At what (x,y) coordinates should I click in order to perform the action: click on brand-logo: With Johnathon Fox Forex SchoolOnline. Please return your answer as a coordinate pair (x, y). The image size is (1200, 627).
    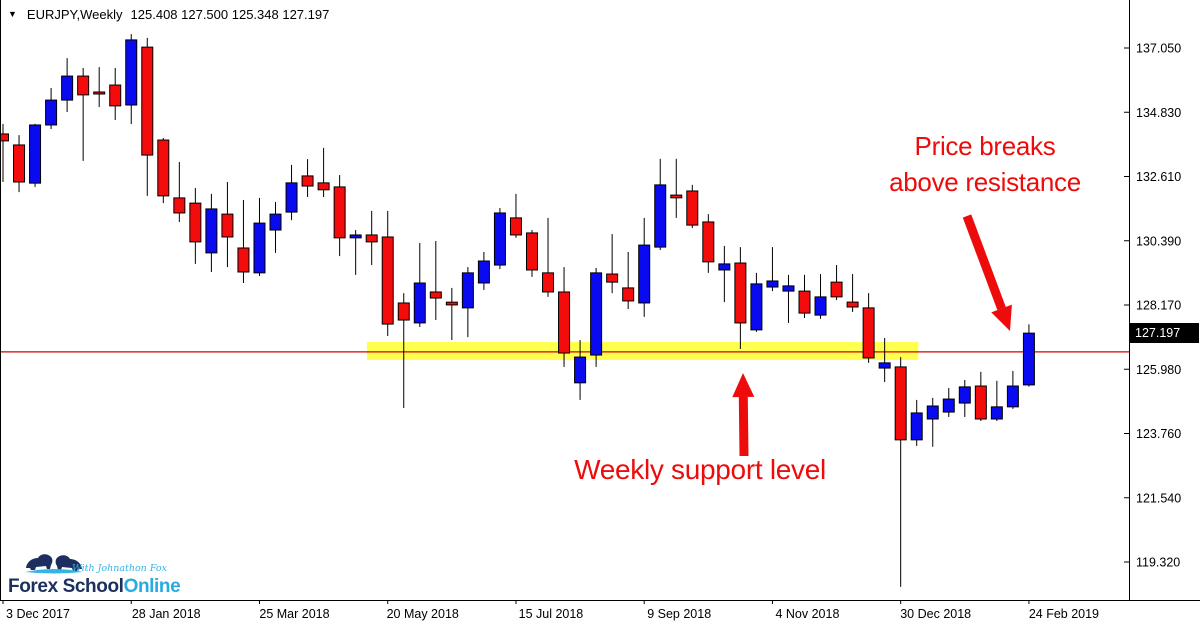
    Looking at the image, I should click on (94, 574).